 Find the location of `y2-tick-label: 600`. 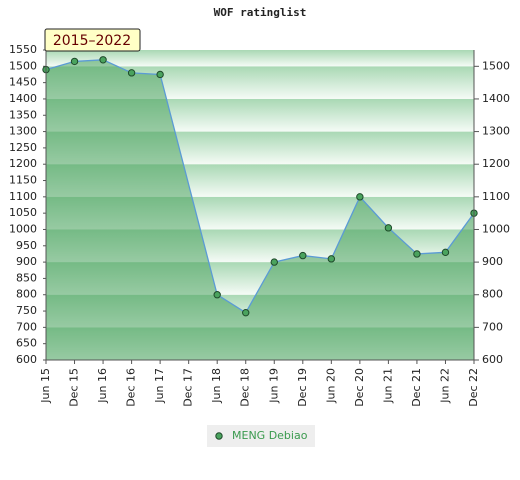

y2-tick-label: 600 is located at coordinates (492, 359).